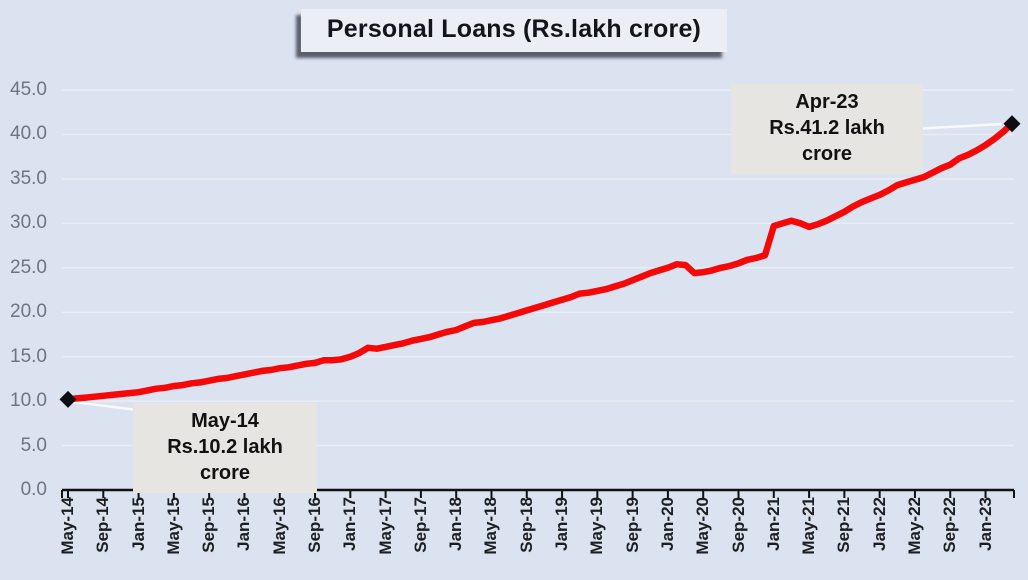 The image size is (1028, 580). I want to click on annotation-apr23: Apr-23 Rs.41.2 lakh crore, so click(827, 129).